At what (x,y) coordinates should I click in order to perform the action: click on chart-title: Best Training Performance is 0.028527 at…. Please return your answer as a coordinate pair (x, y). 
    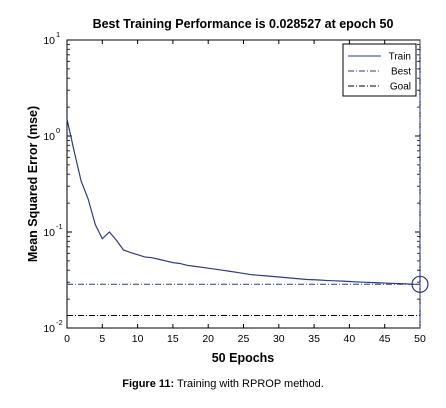
    Looking at the image, I should click on (243, 24).